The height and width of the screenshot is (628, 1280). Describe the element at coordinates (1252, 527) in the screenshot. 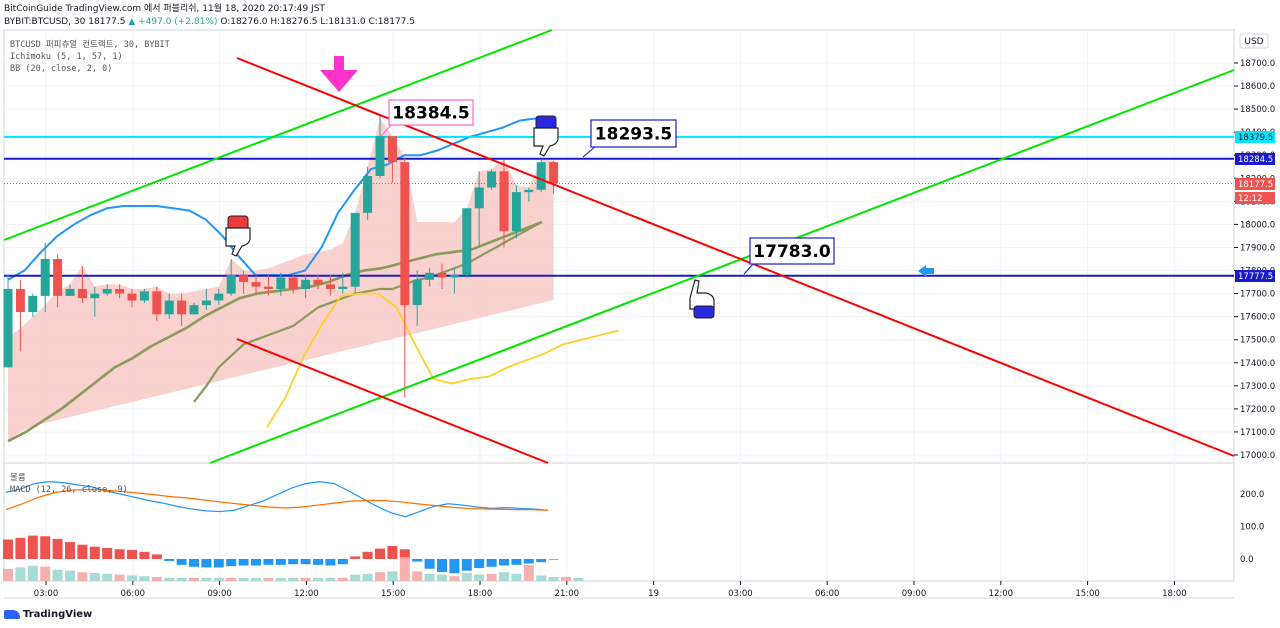

I see `macd-axis: 200.0 100.0 0.0` at that location.